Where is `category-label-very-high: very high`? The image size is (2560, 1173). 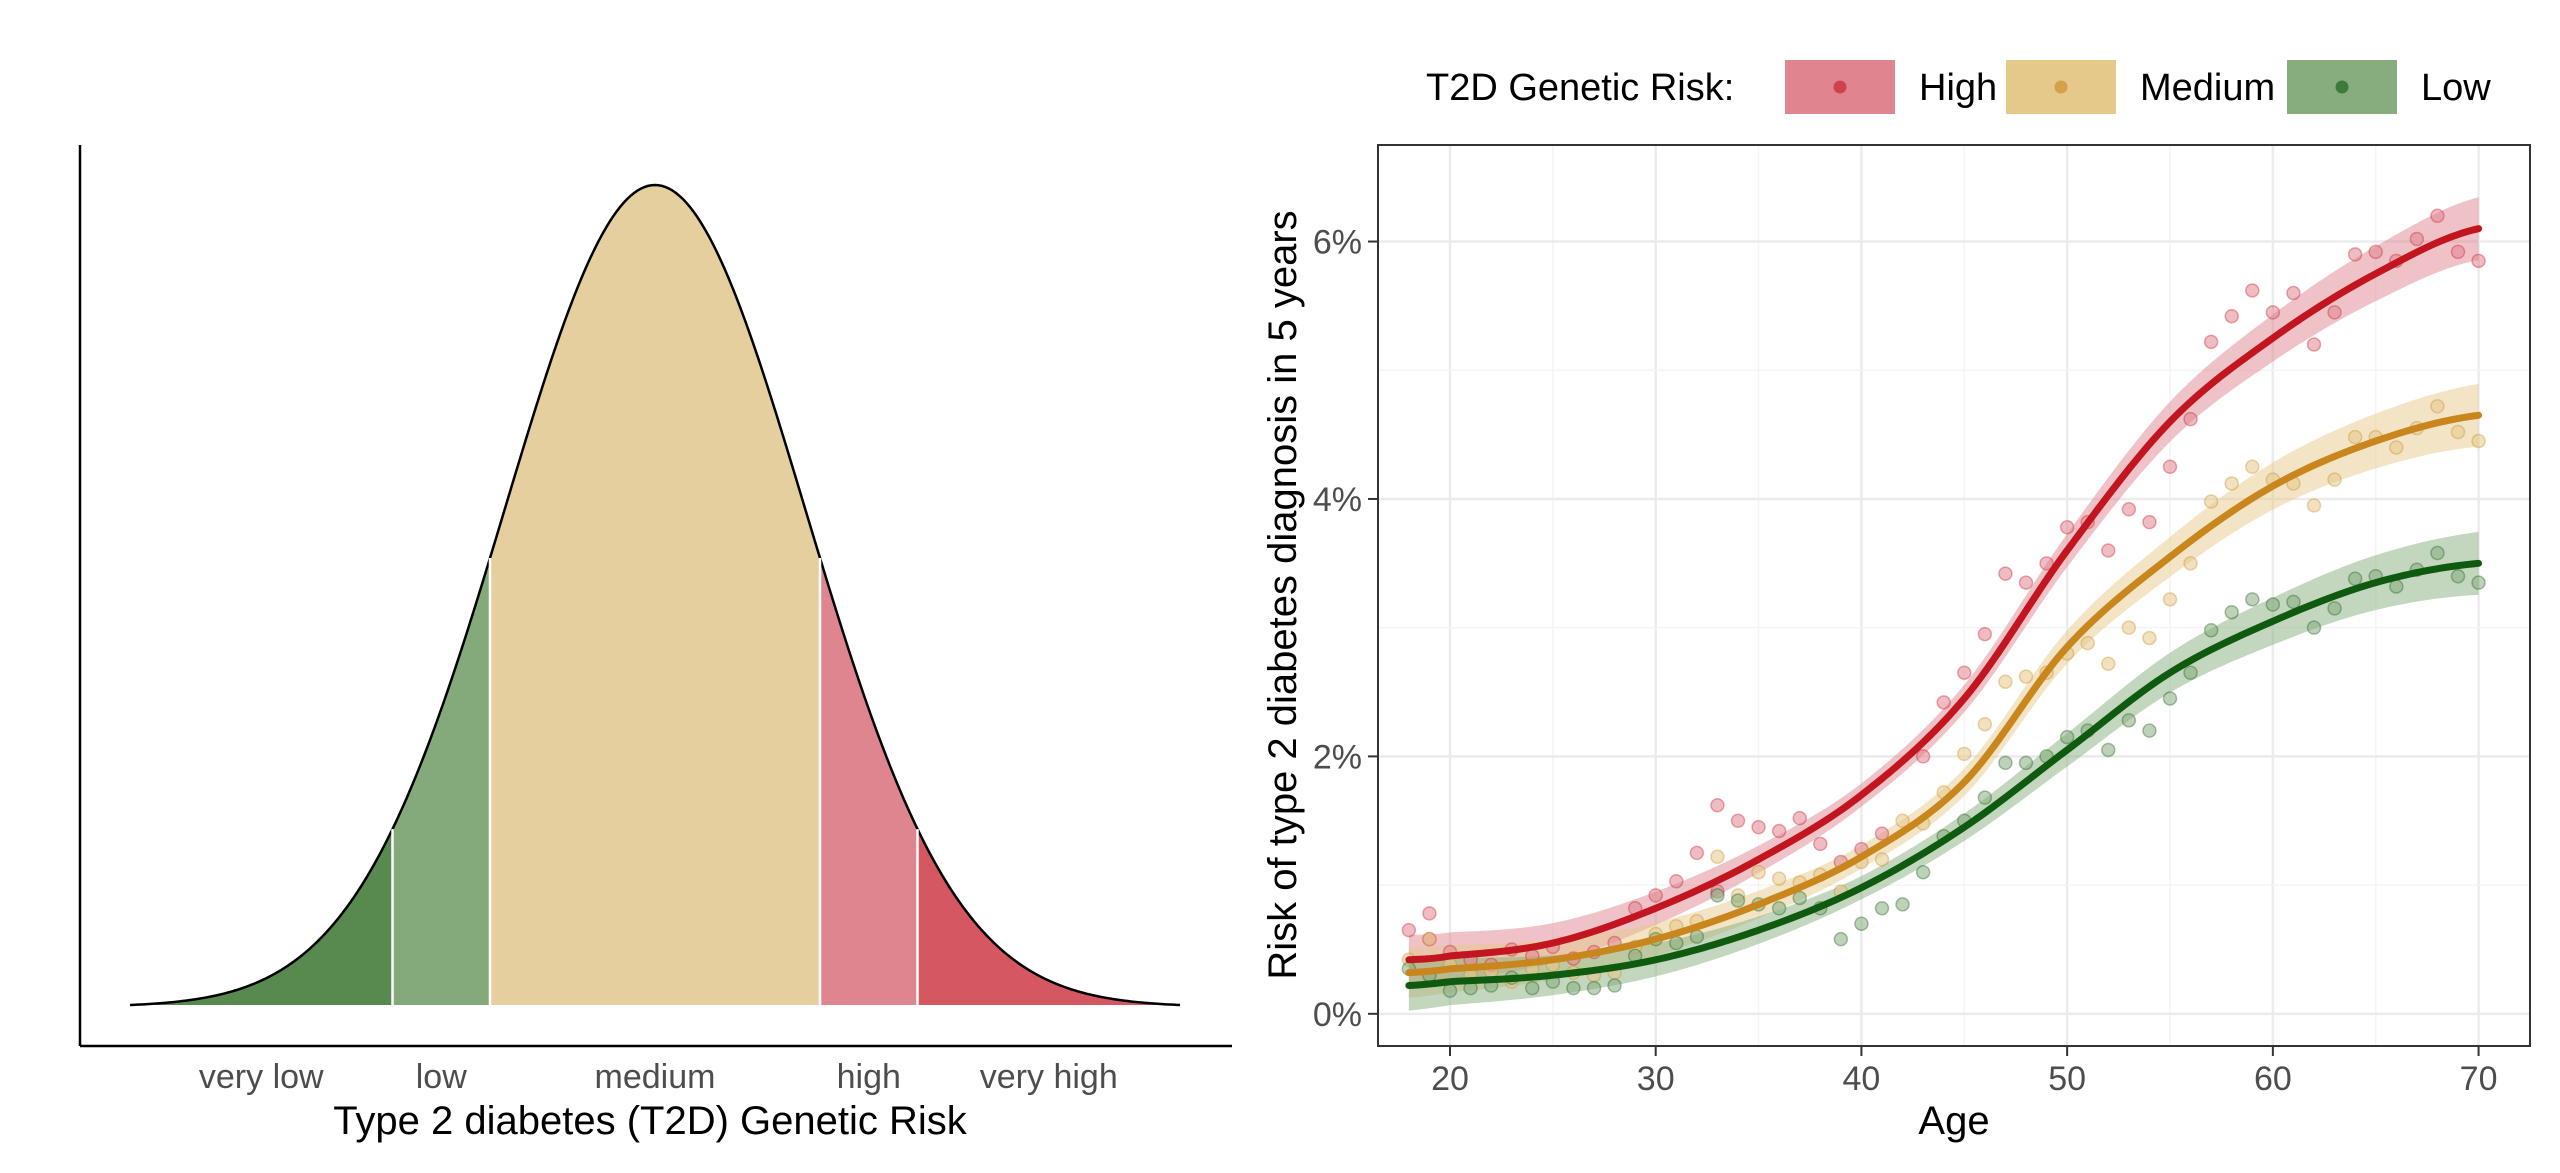 category-label-very-high: very high is located at coordinates (1049, 1077).